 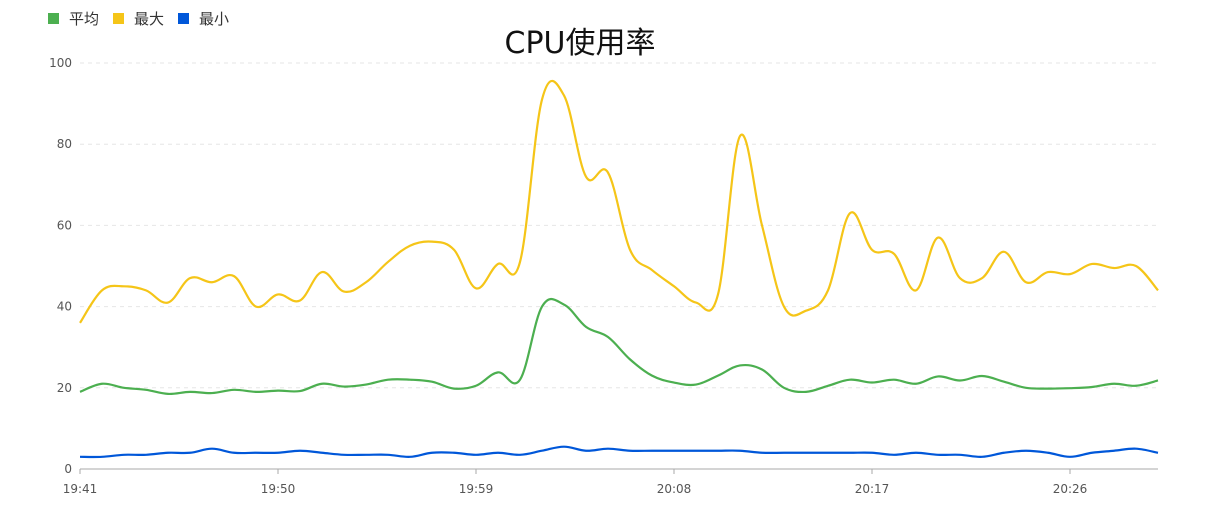 I want to click on x-tick-label: 19:50, so click(x=278, y=489).